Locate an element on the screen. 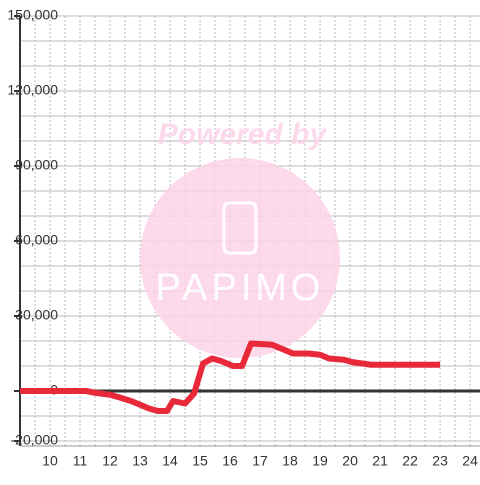  x-tick-label: 24 is located at coordinates (470, 461).